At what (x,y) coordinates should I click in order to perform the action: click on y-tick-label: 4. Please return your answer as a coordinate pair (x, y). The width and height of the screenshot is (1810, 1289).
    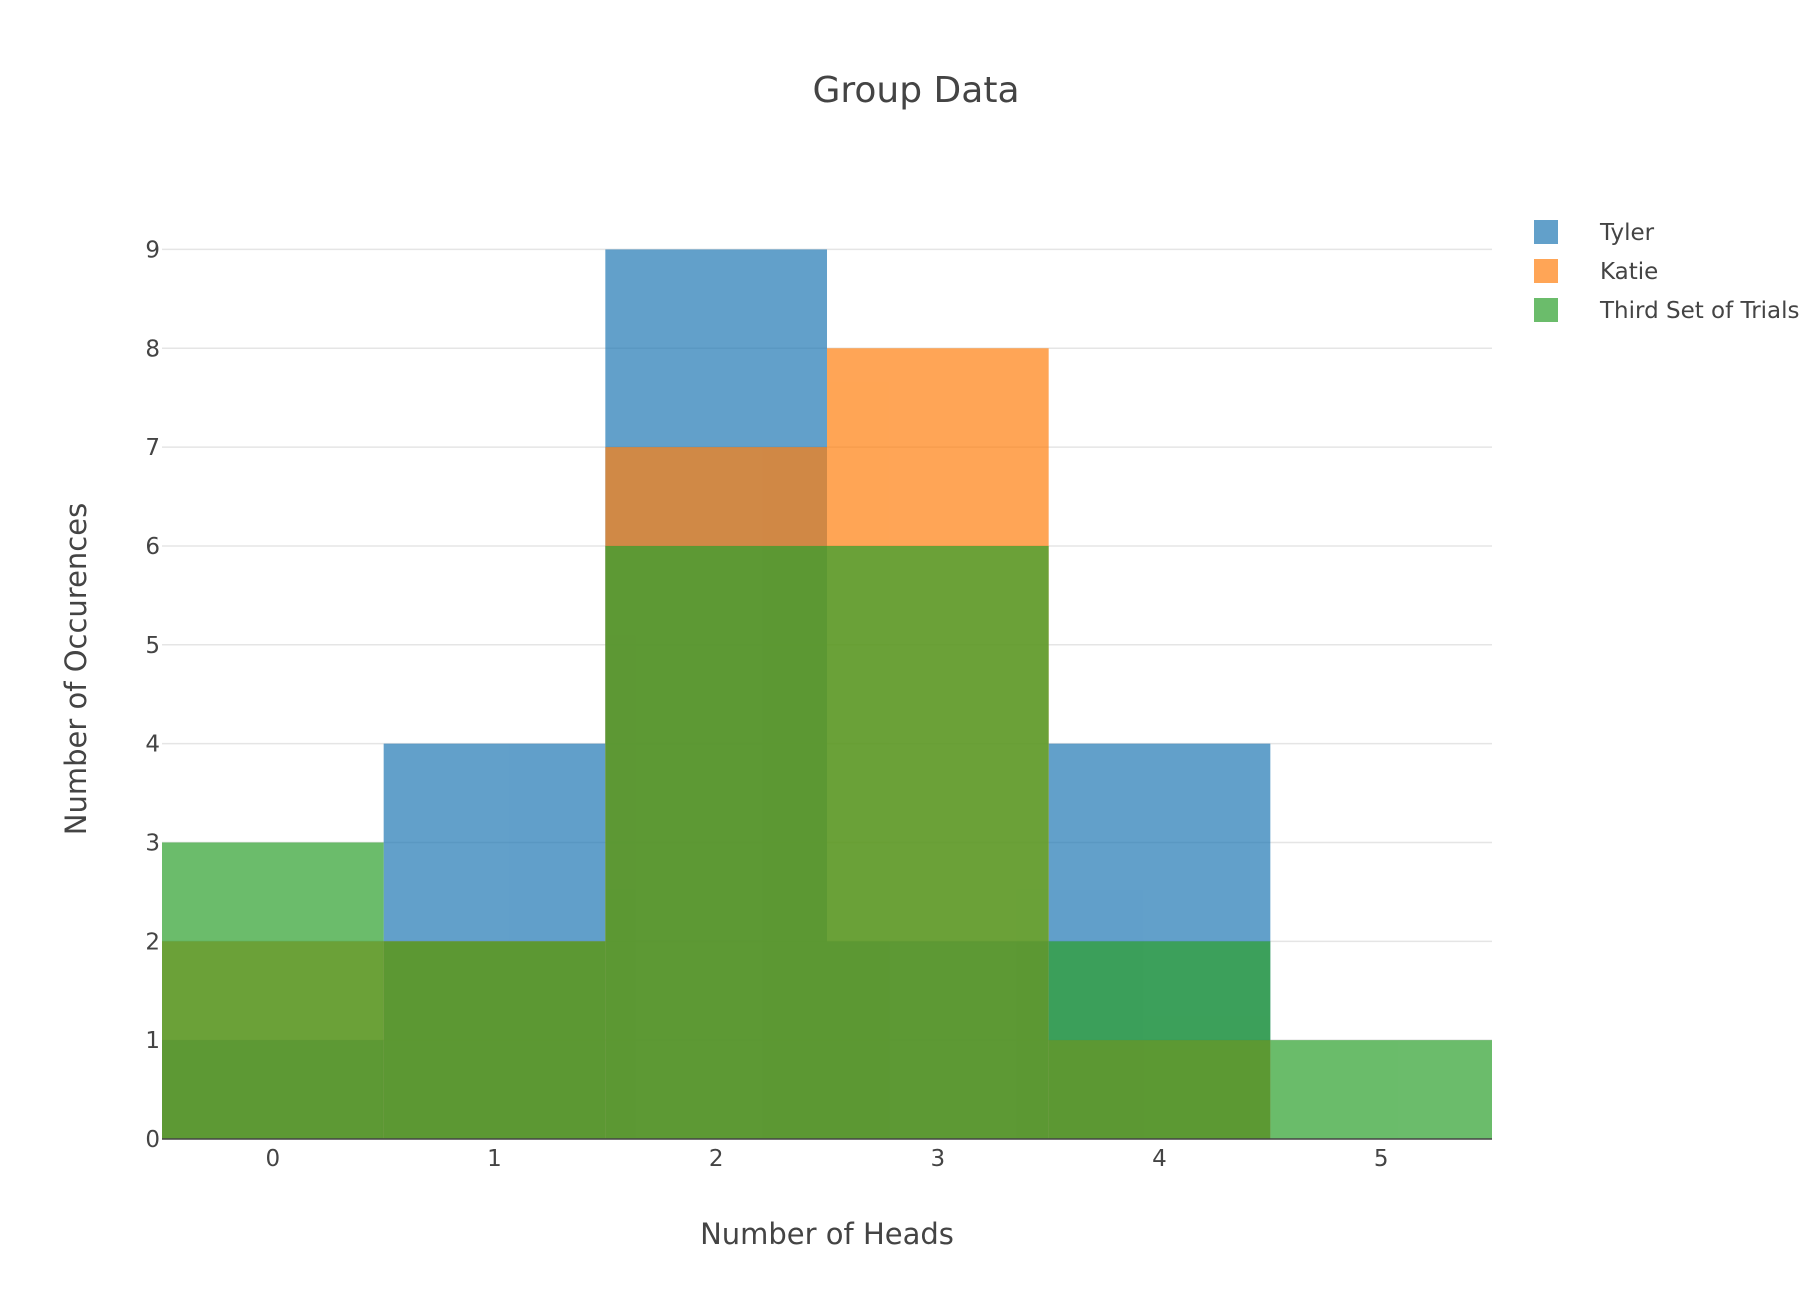
    Looking at the image, I should click on (152, 745).